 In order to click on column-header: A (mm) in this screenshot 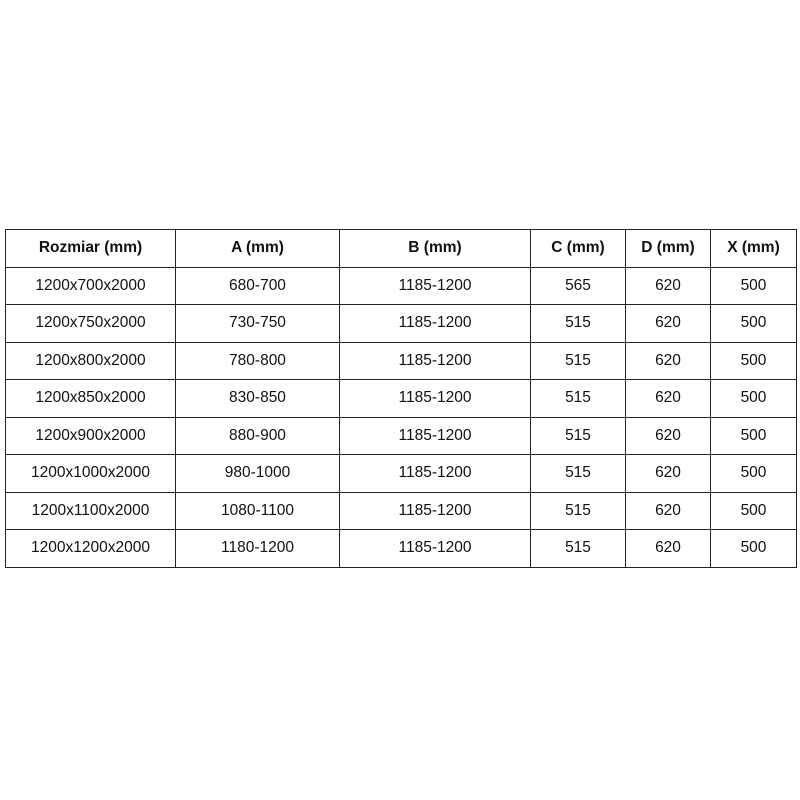, I will do `click(257, 248)`.